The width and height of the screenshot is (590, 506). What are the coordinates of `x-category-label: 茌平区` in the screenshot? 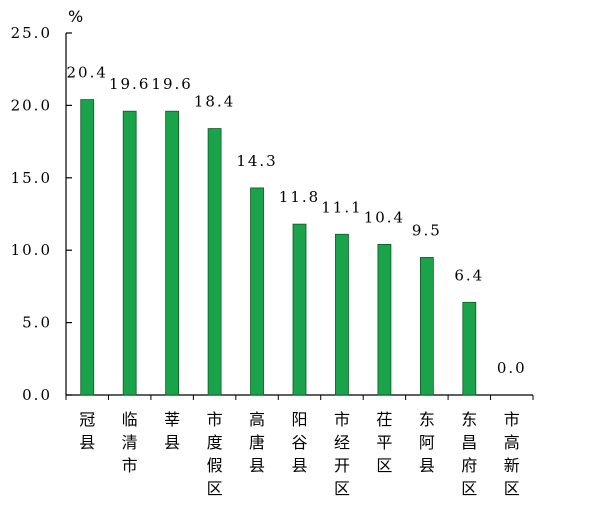 It's located at (384, 442).